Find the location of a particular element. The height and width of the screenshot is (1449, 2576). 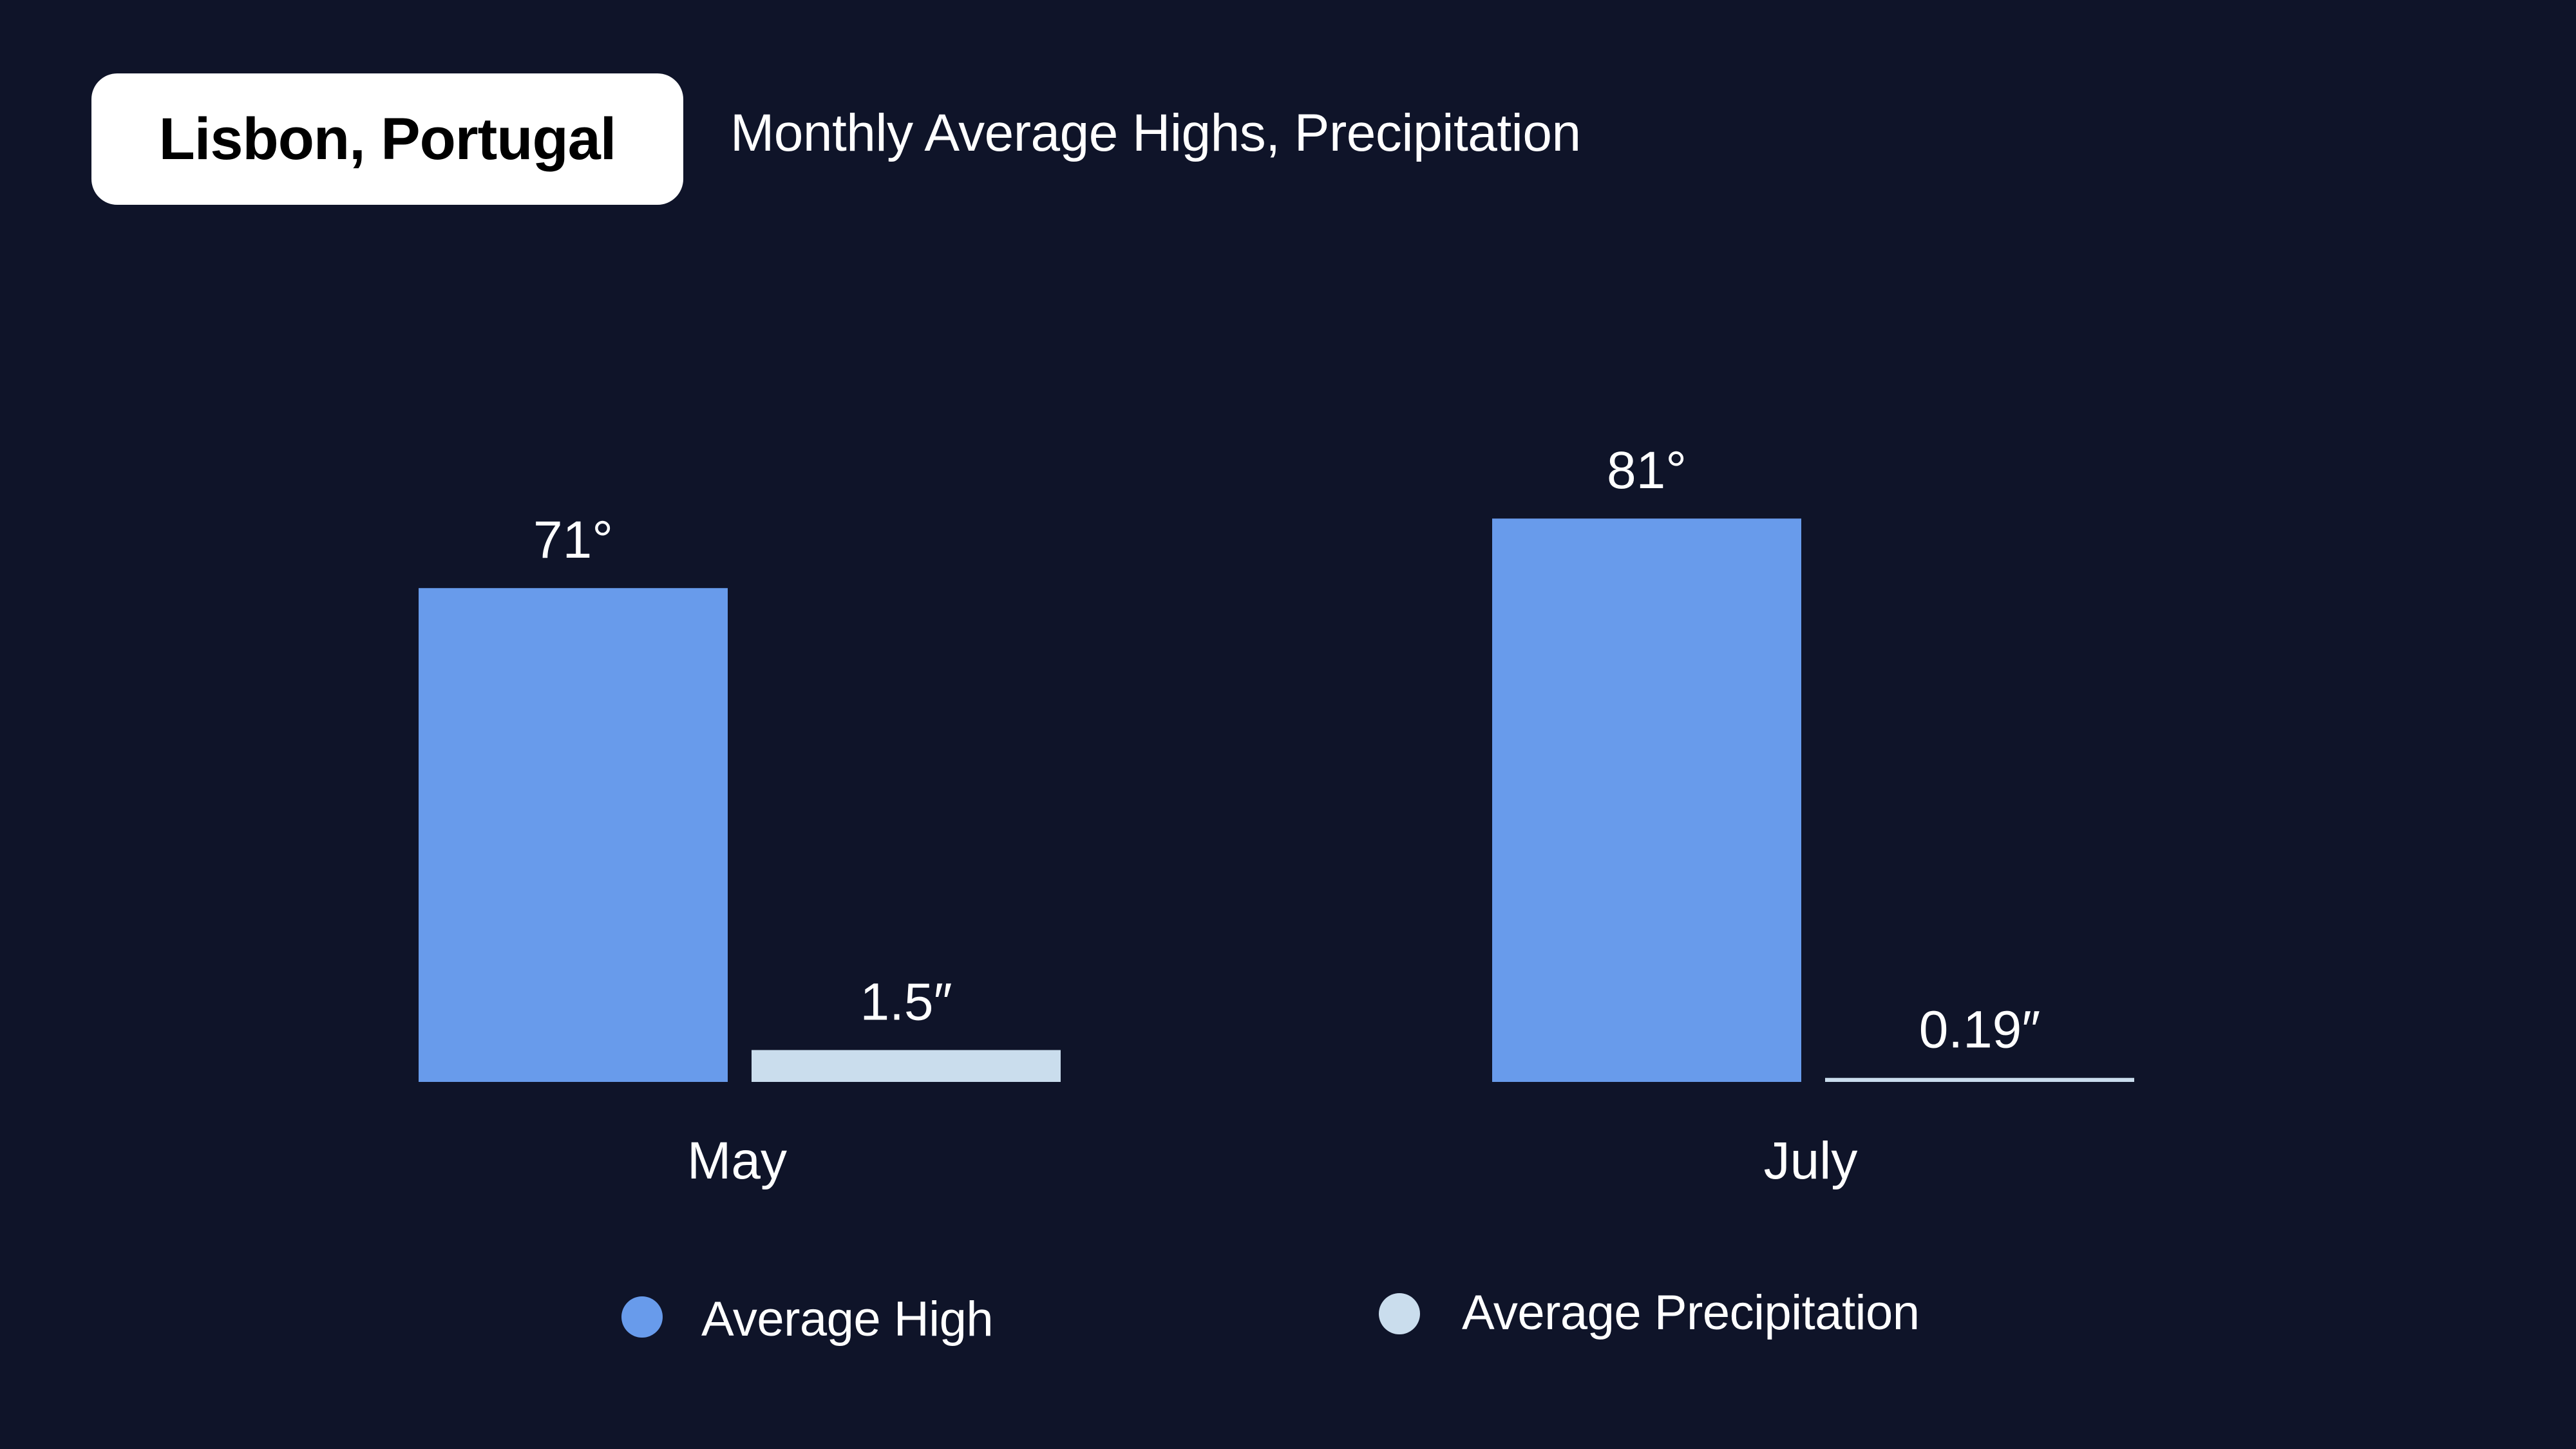

chart-title: Lisbon, Portugal is located at coordinates (387, 139).